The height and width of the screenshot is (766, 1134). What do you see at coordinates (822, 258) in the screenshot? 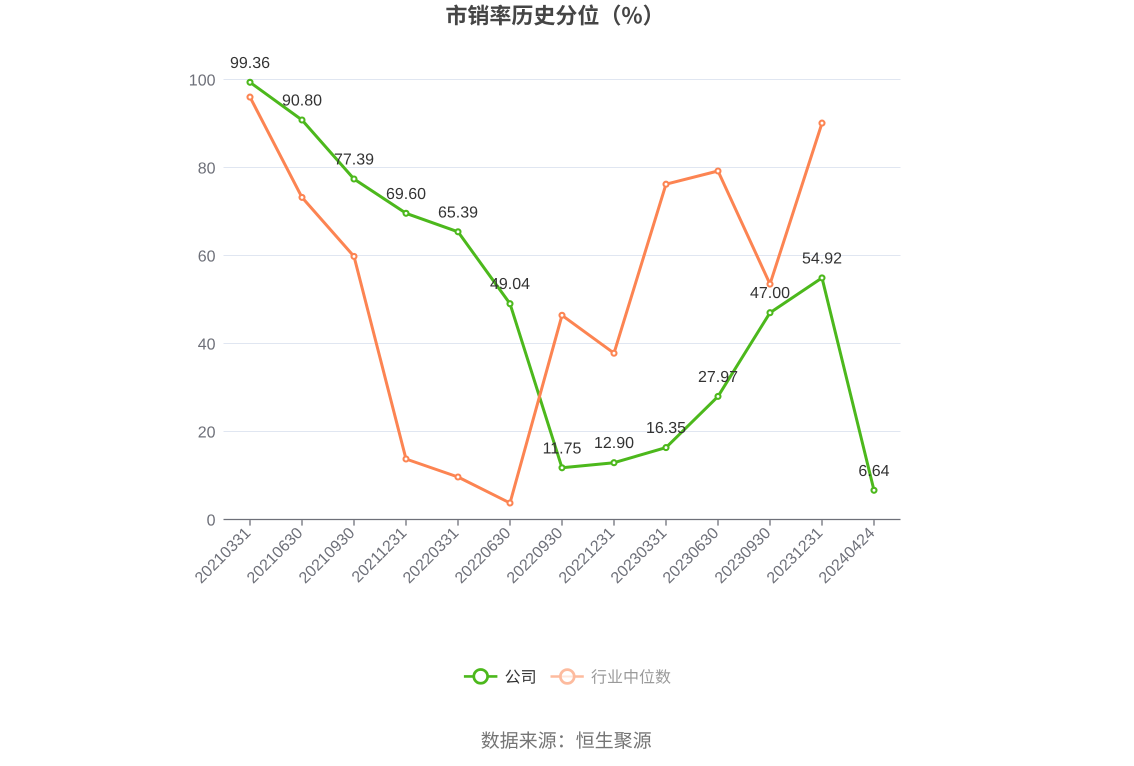
I see `svg-text: 54.92` at bounding box center [822, 258].